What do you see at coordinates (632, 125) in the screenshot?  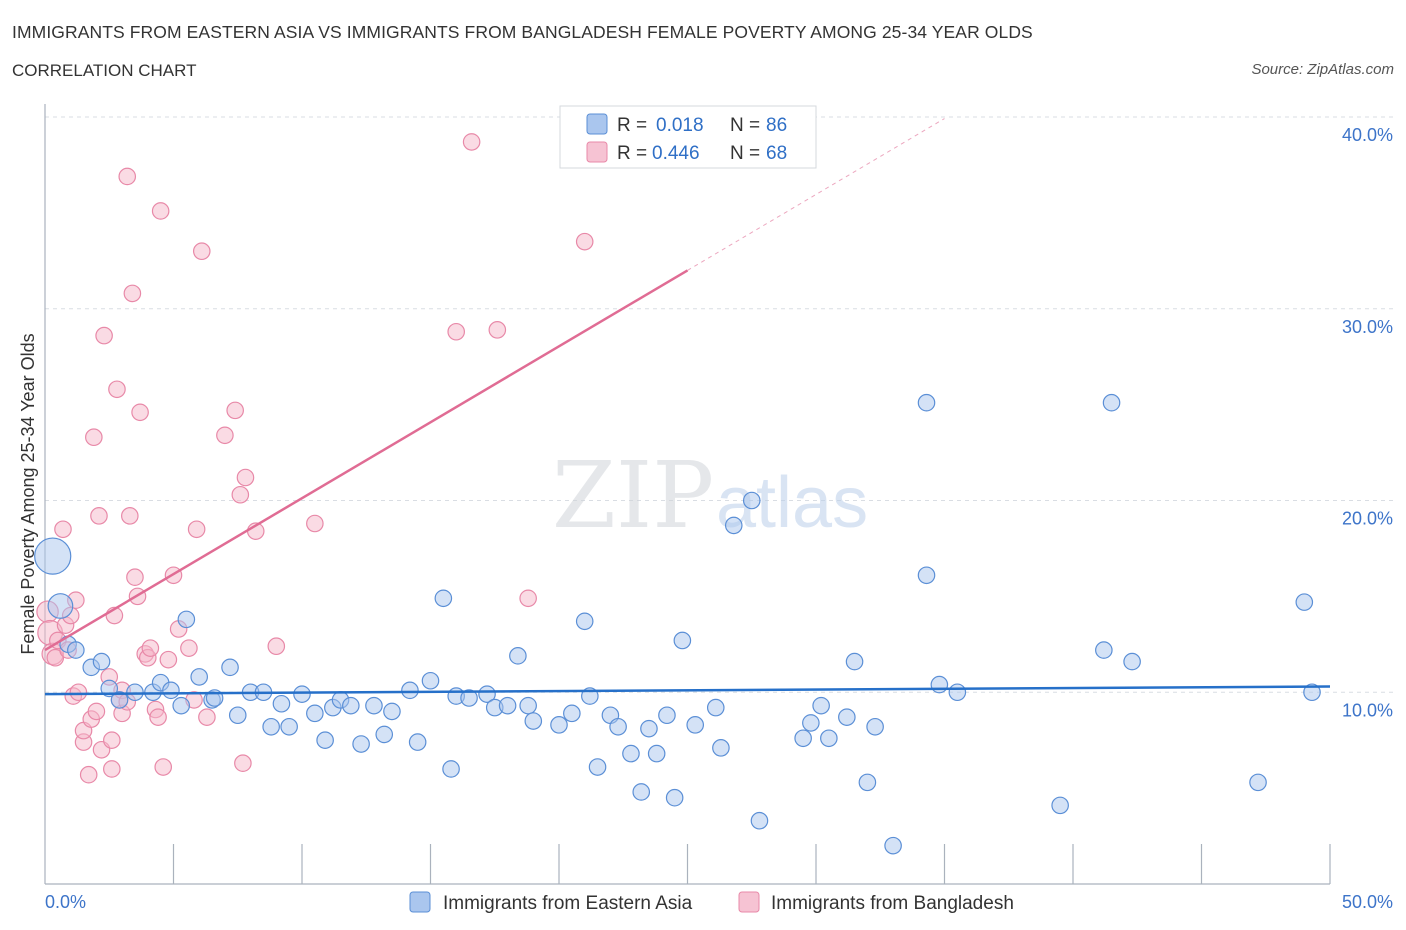 I see `legend-r-label-blue: R =` at bounding box center [632, 125].